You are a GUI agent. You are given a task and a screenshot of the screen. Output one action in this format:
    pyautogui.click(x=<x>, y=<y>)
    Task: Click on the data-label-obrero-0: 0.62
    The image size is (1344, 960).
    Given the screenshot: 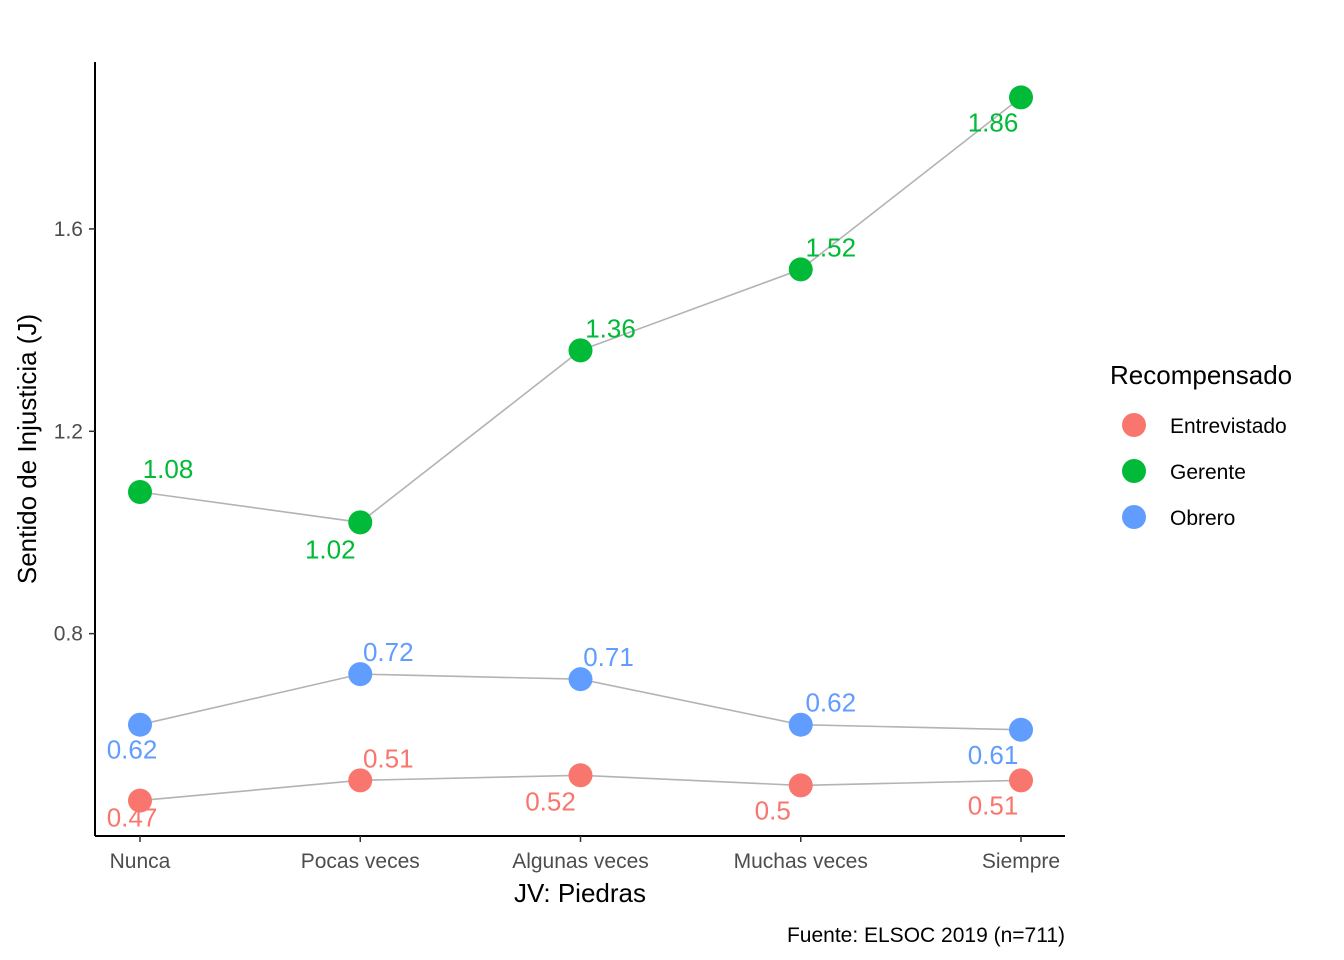 What is the action you would take?
    pyautogui.click(x=132, y=750)
    